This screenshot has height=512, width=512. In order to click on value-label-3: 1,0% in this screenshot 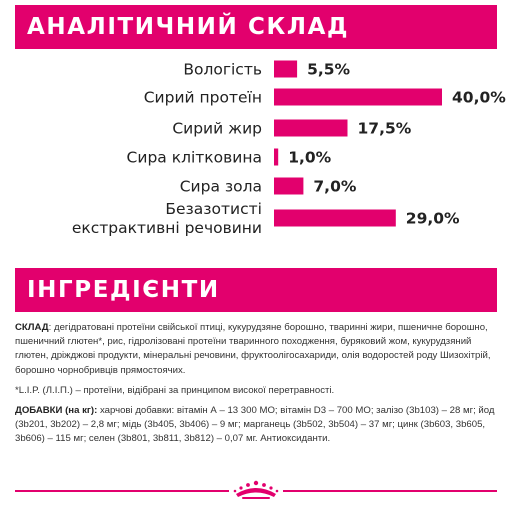, I will do `click(309, 158)`.